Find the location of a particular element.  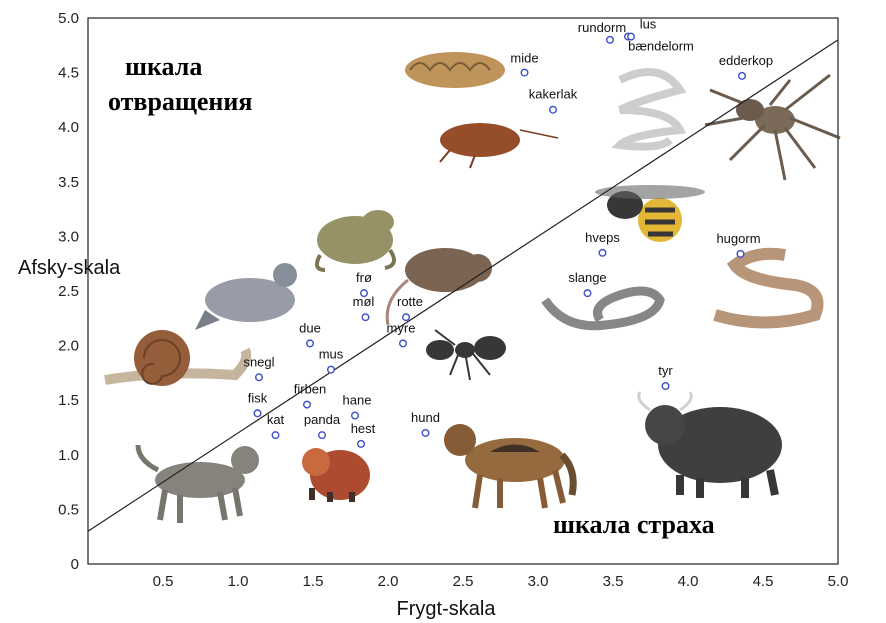

data-point-rundorm is located at coordinates (610, 39).